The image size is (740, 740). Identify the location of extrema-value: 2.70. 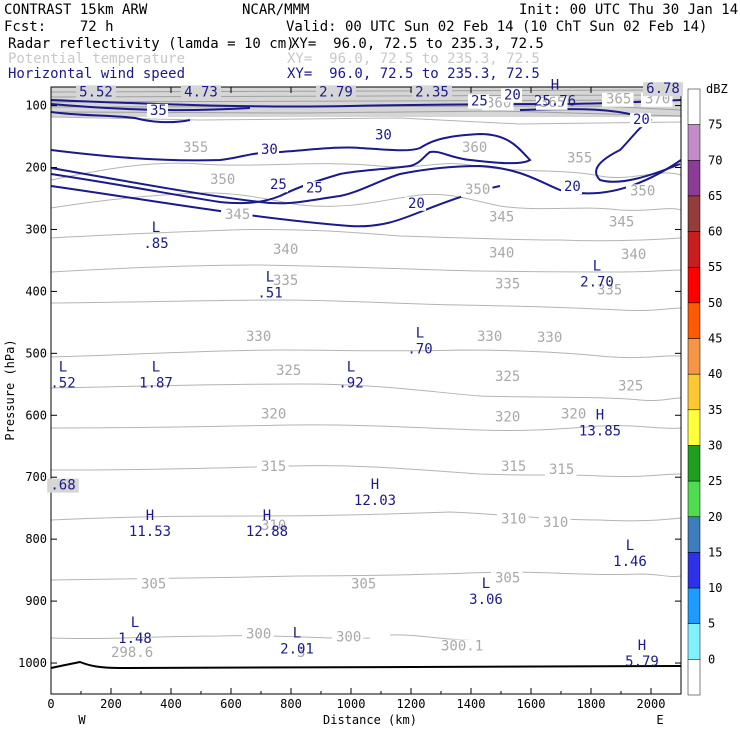
(597, 282).